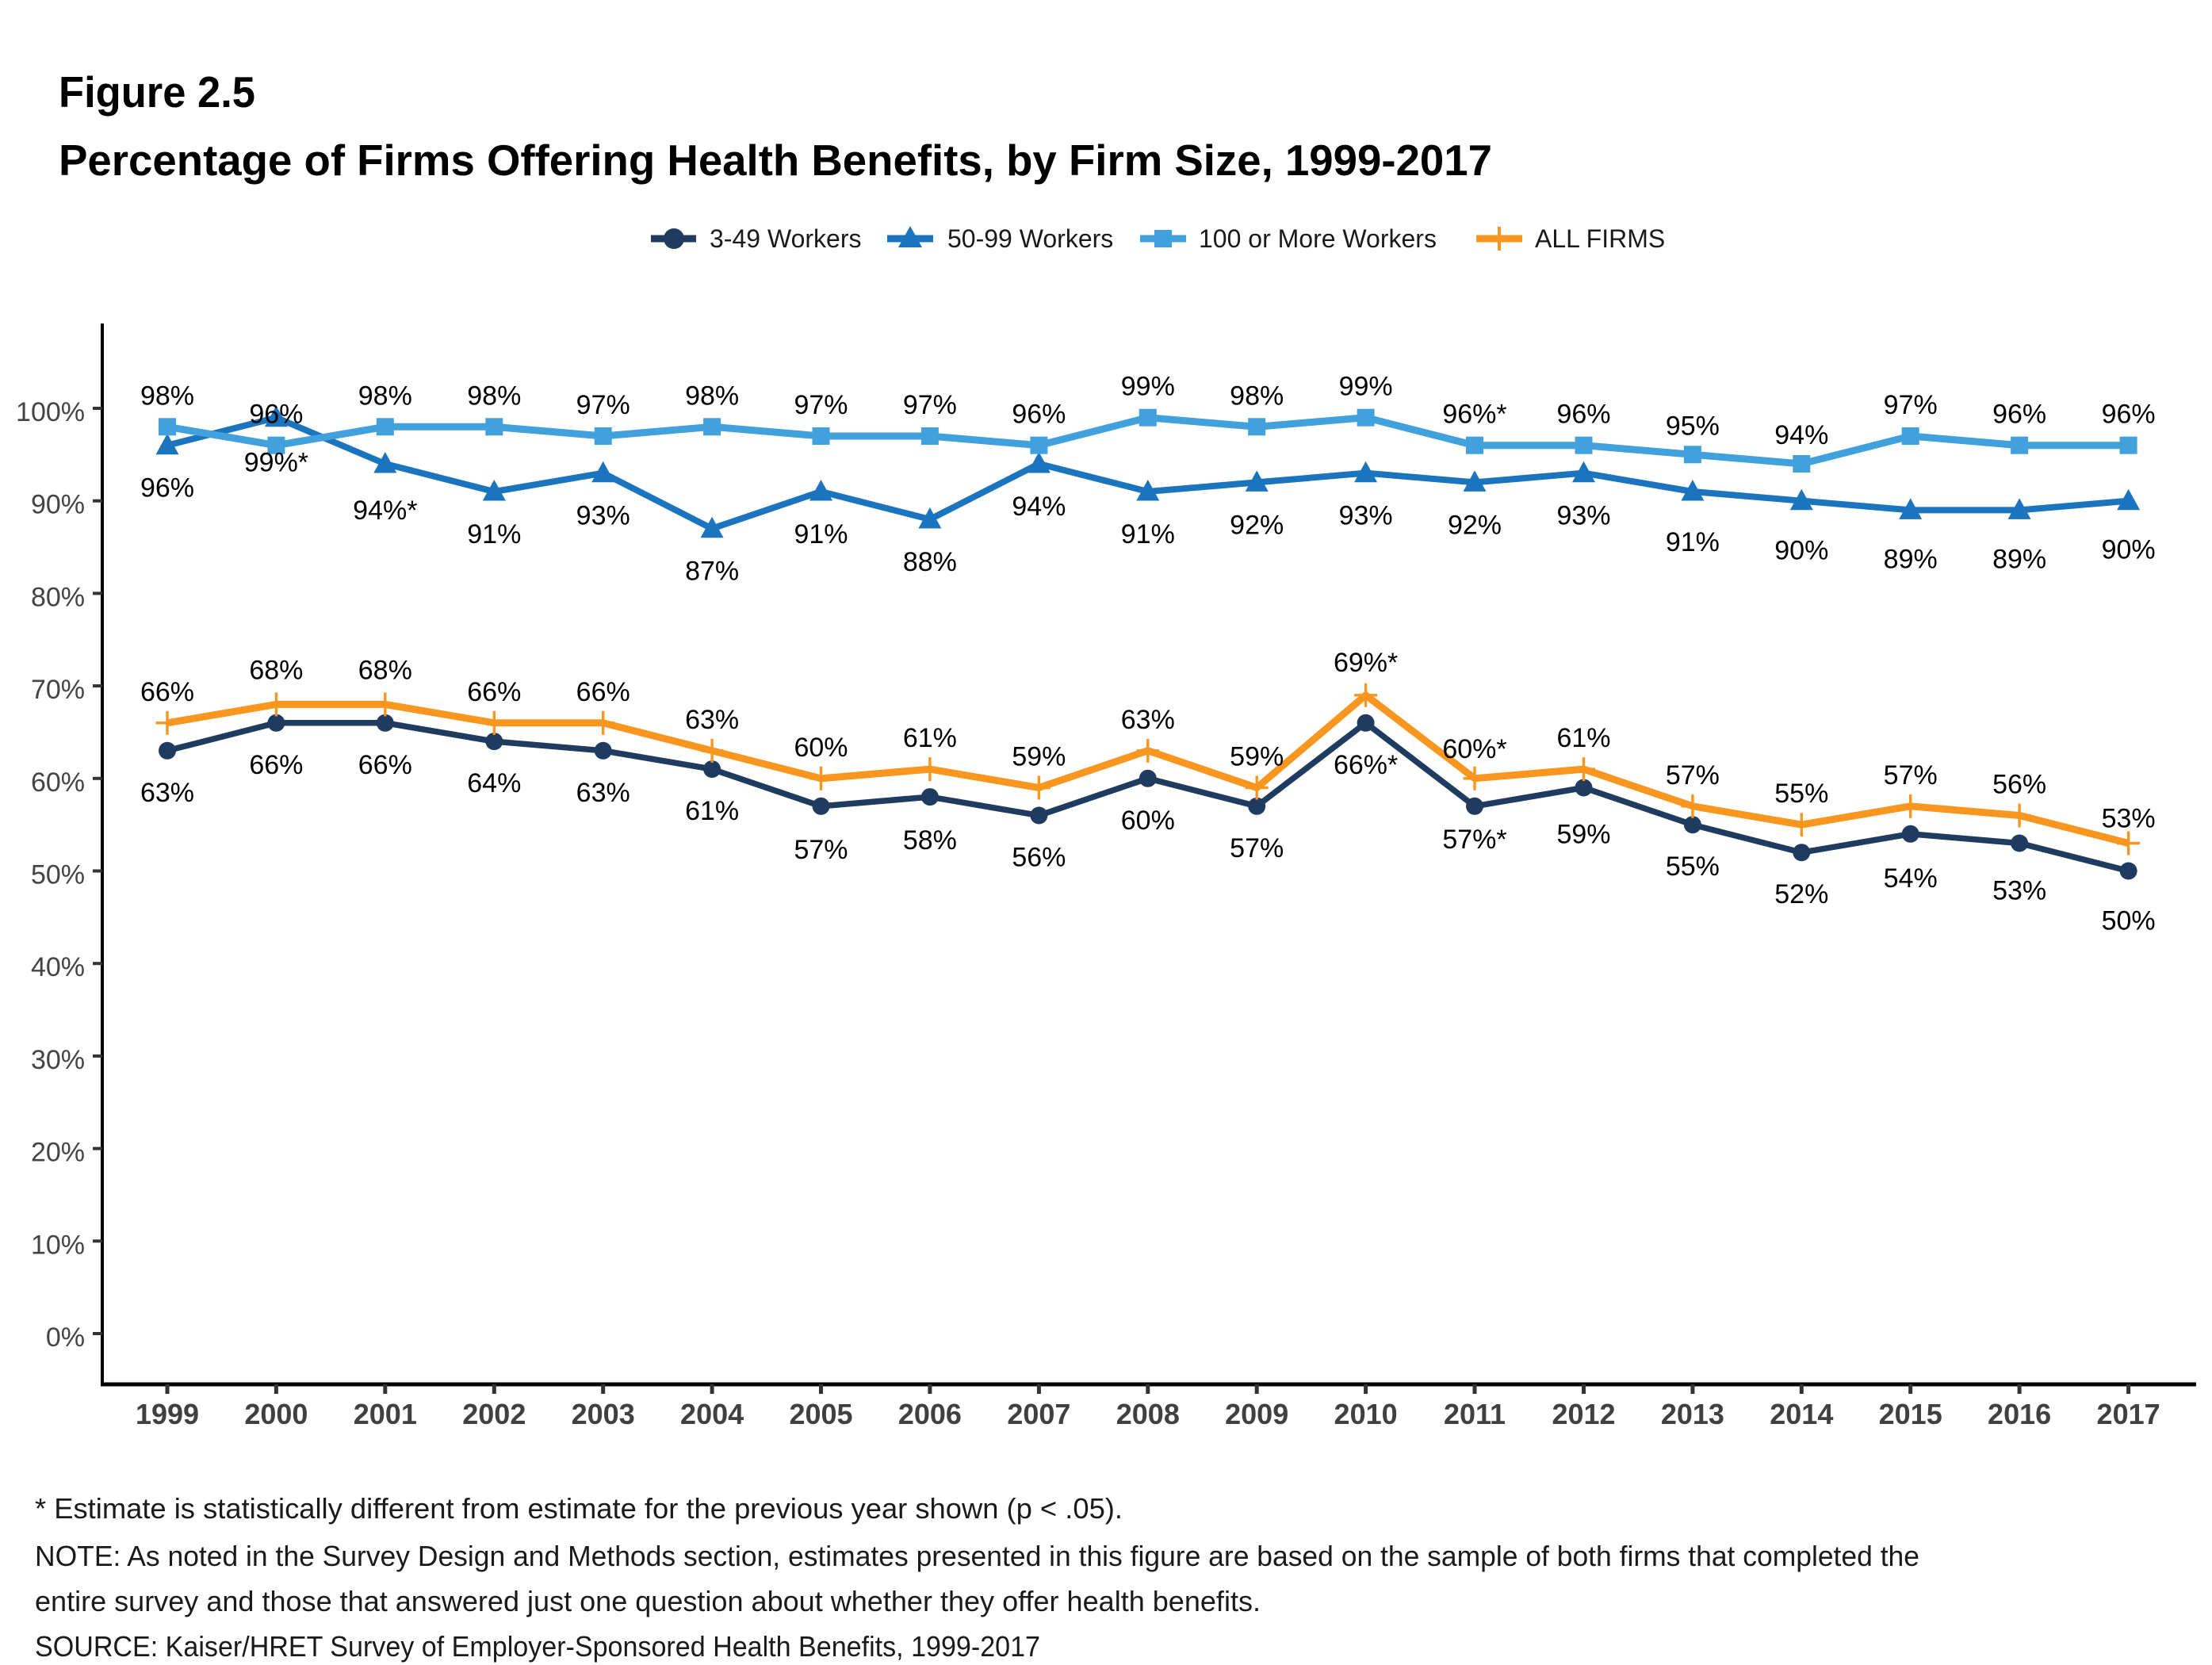 Image resolution: width=2212 pixels, height=1665 pixels. I want to click on svg-text: 0%, so click(65, 1337).